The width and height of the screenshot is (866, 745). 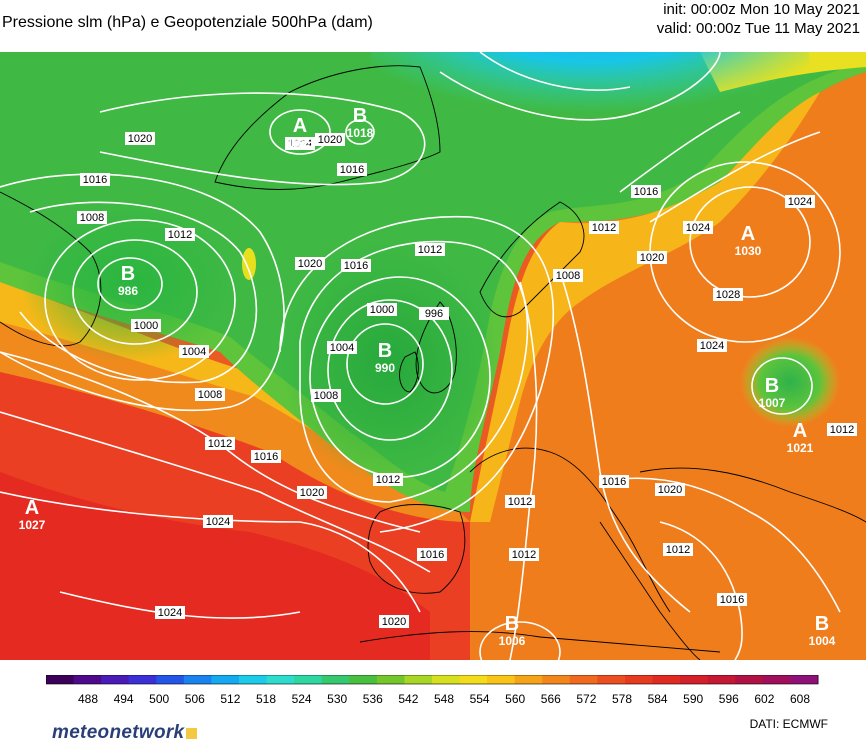 I want to click on colorbar-tick: 578, so click(x=622, y=699).